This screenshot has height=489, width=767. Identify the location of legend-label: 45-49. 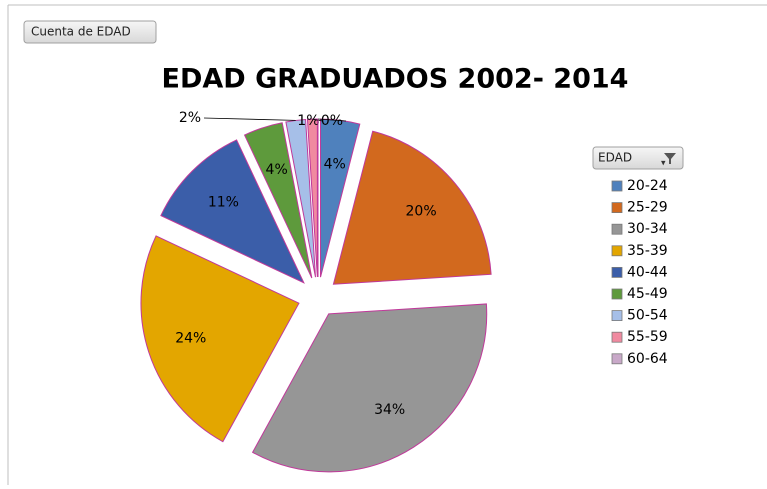
(647, 294).